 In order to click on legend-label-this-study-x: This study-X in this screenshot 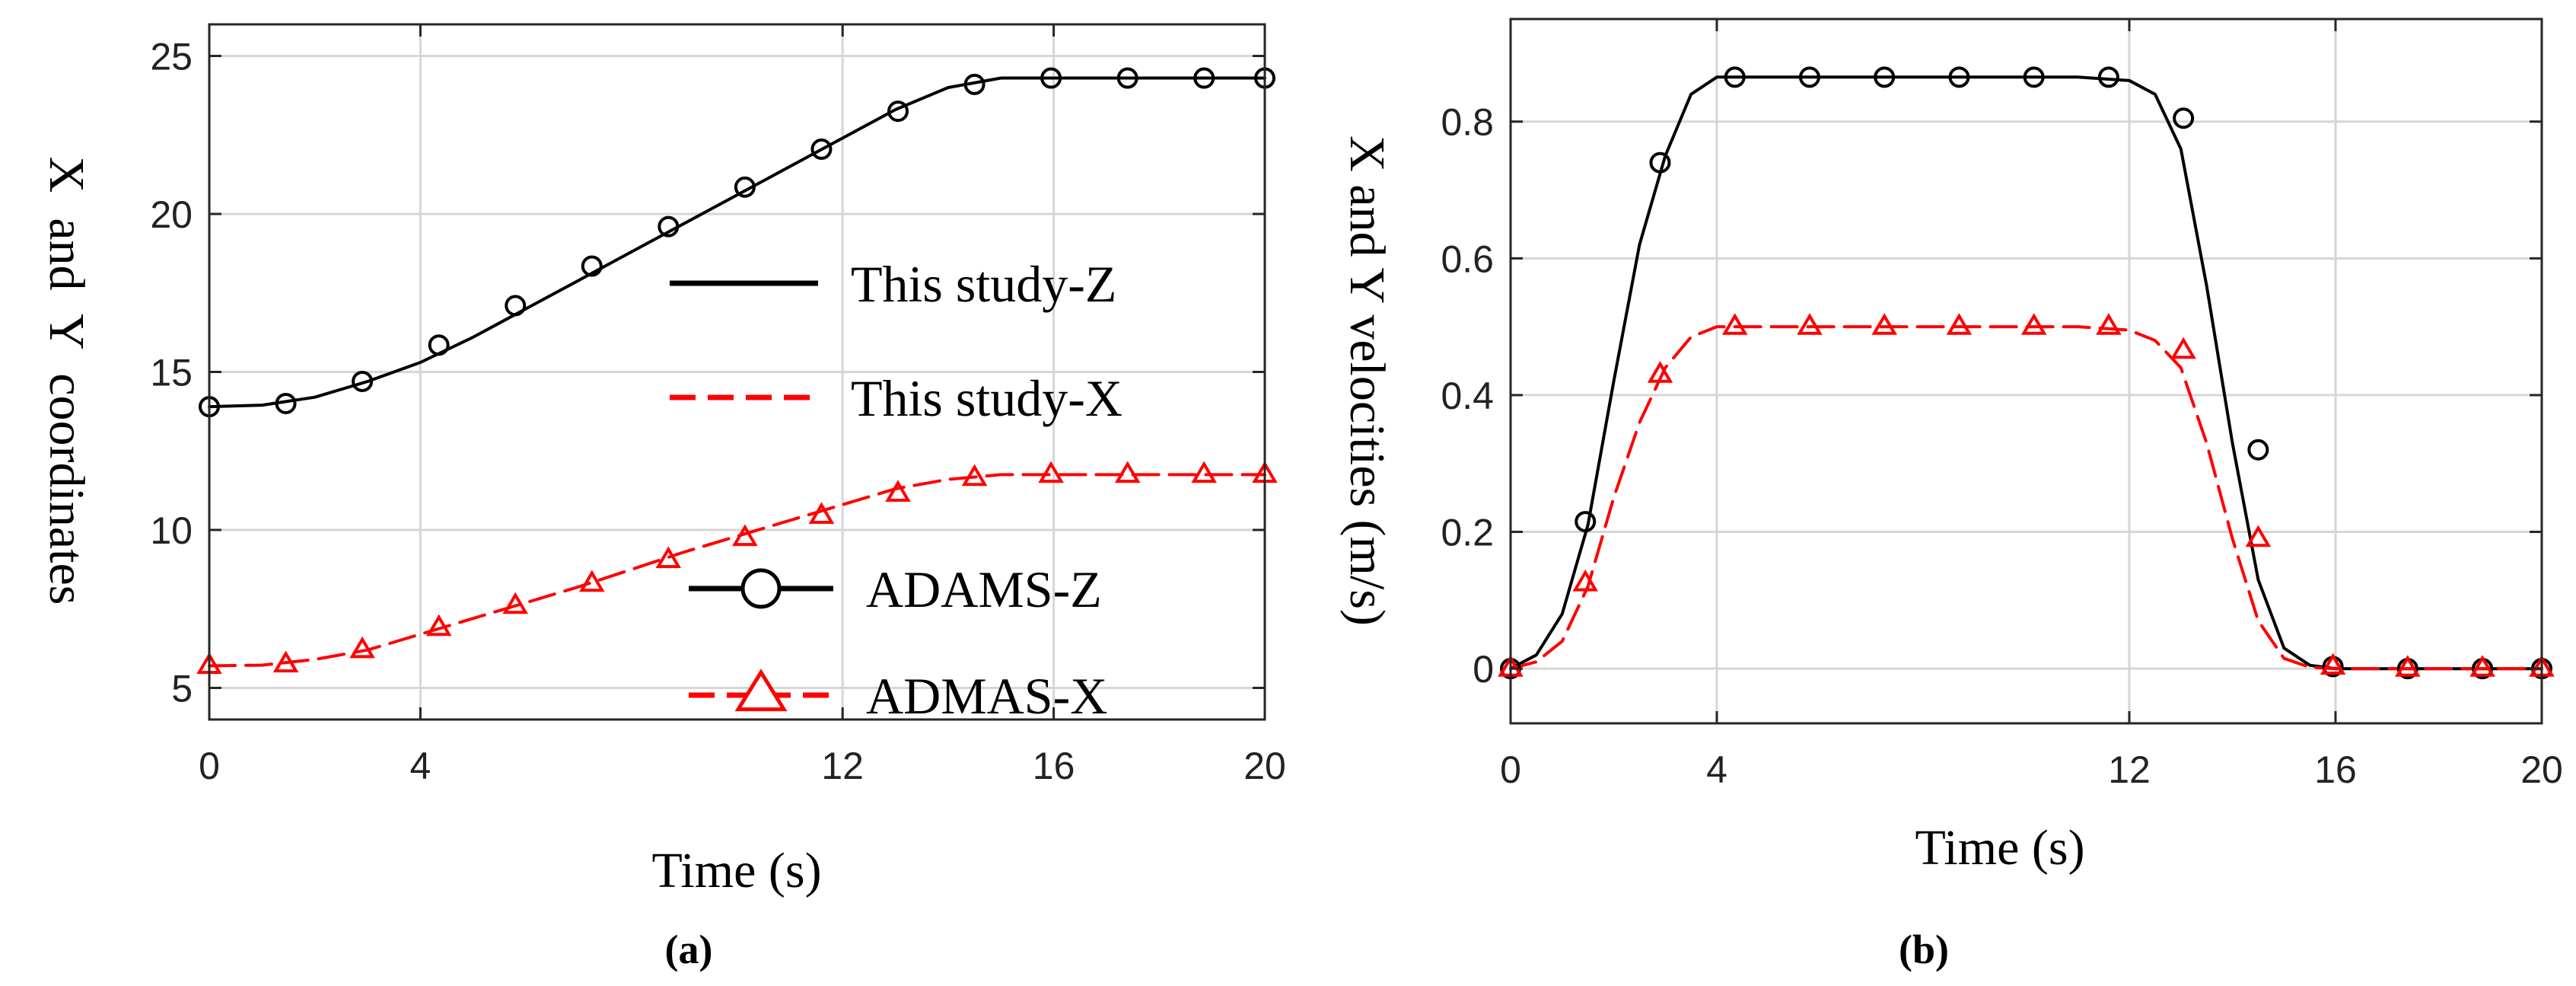, I will do `click(986, 398)`.